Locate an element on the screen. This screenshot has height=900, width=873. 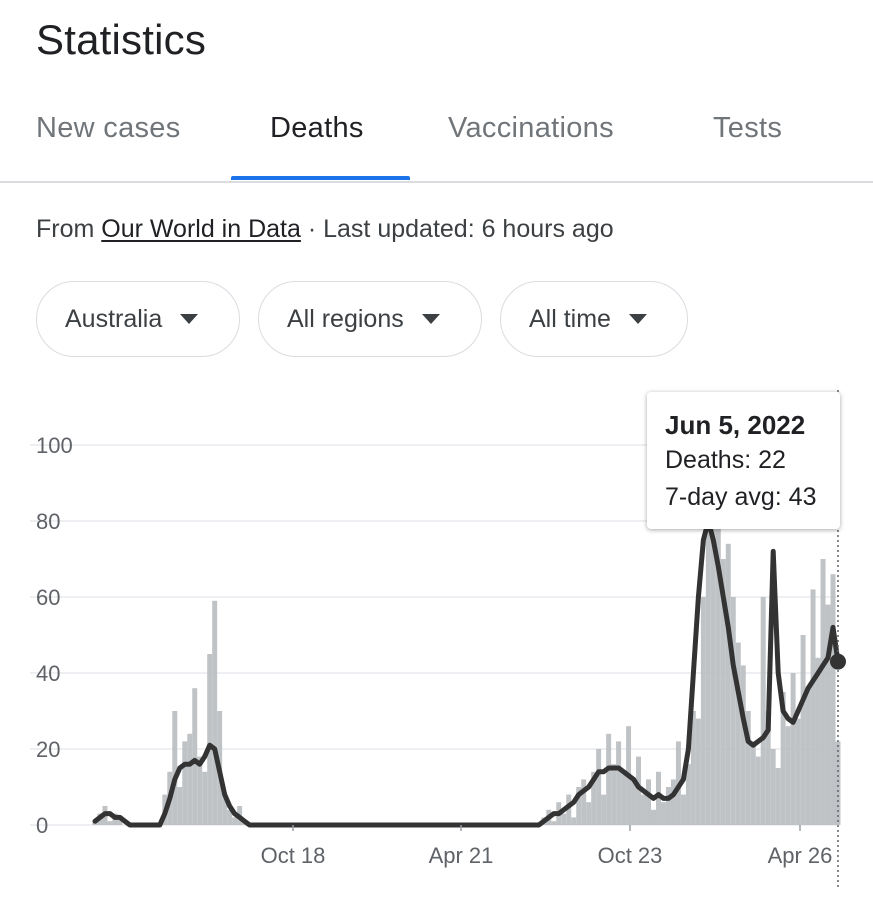
time-range-dropdown: All time is located at coordinates (594, 319).